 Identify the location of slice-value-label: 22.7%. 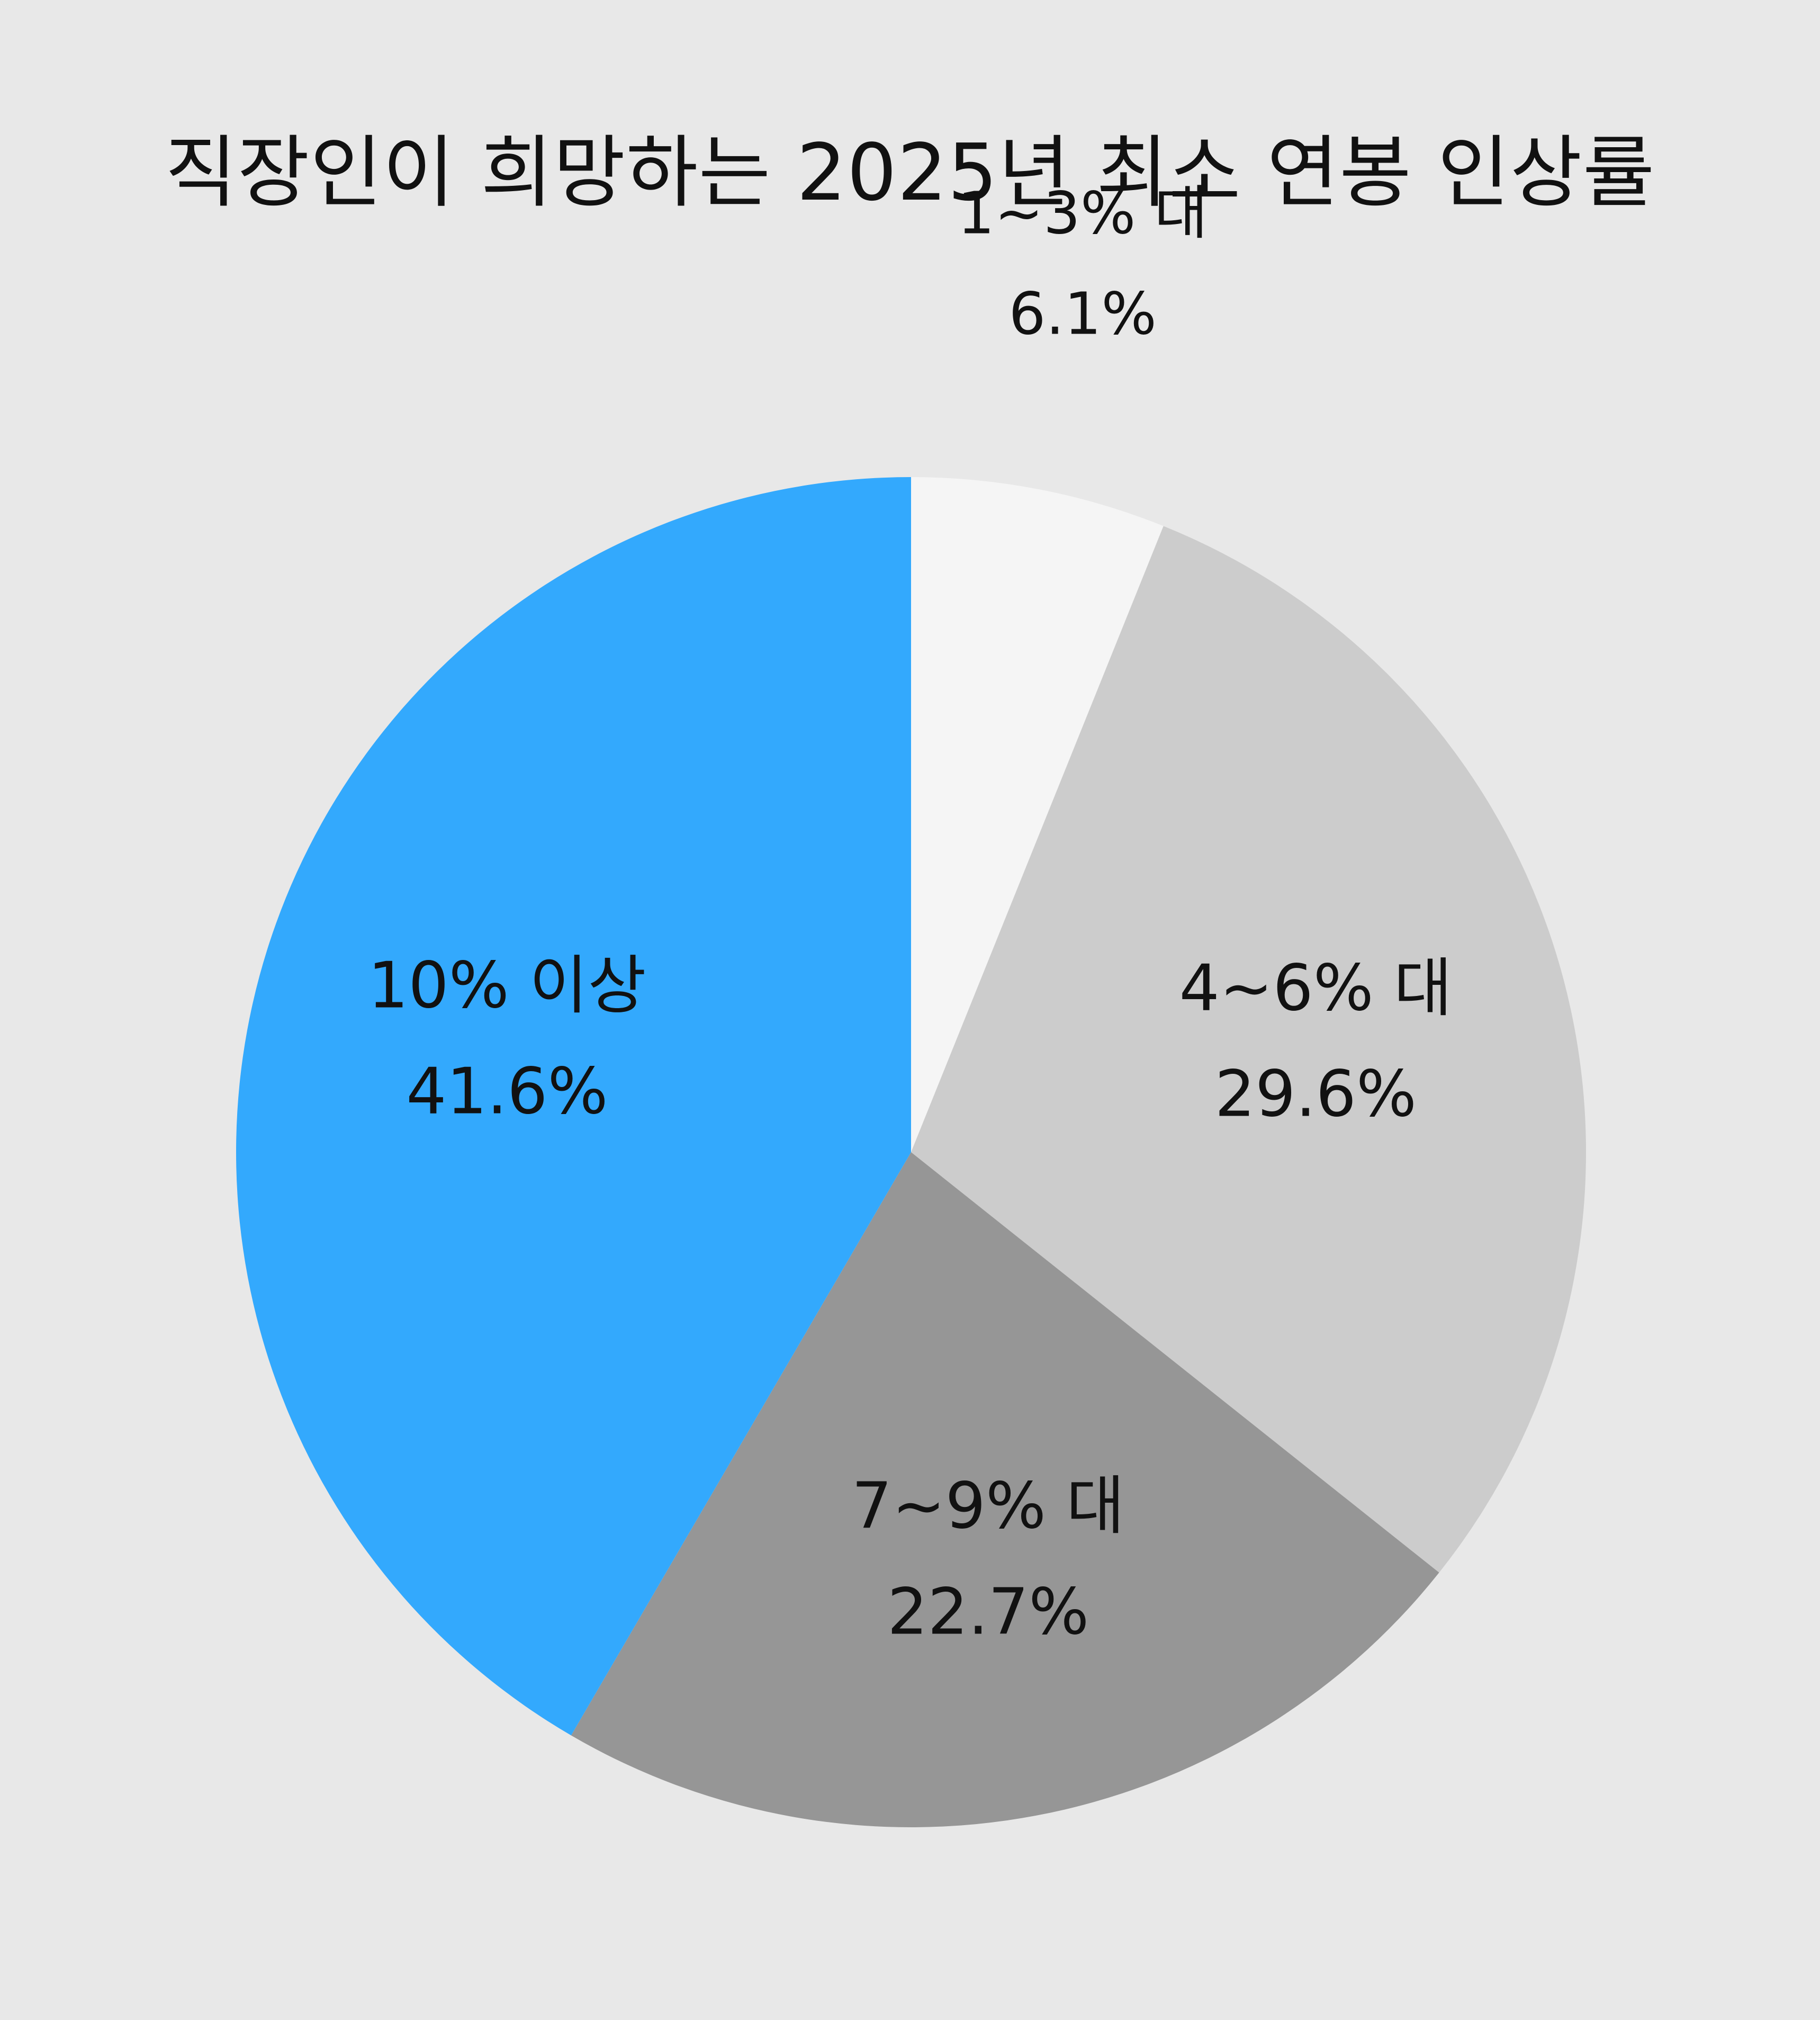
(988, 1612).